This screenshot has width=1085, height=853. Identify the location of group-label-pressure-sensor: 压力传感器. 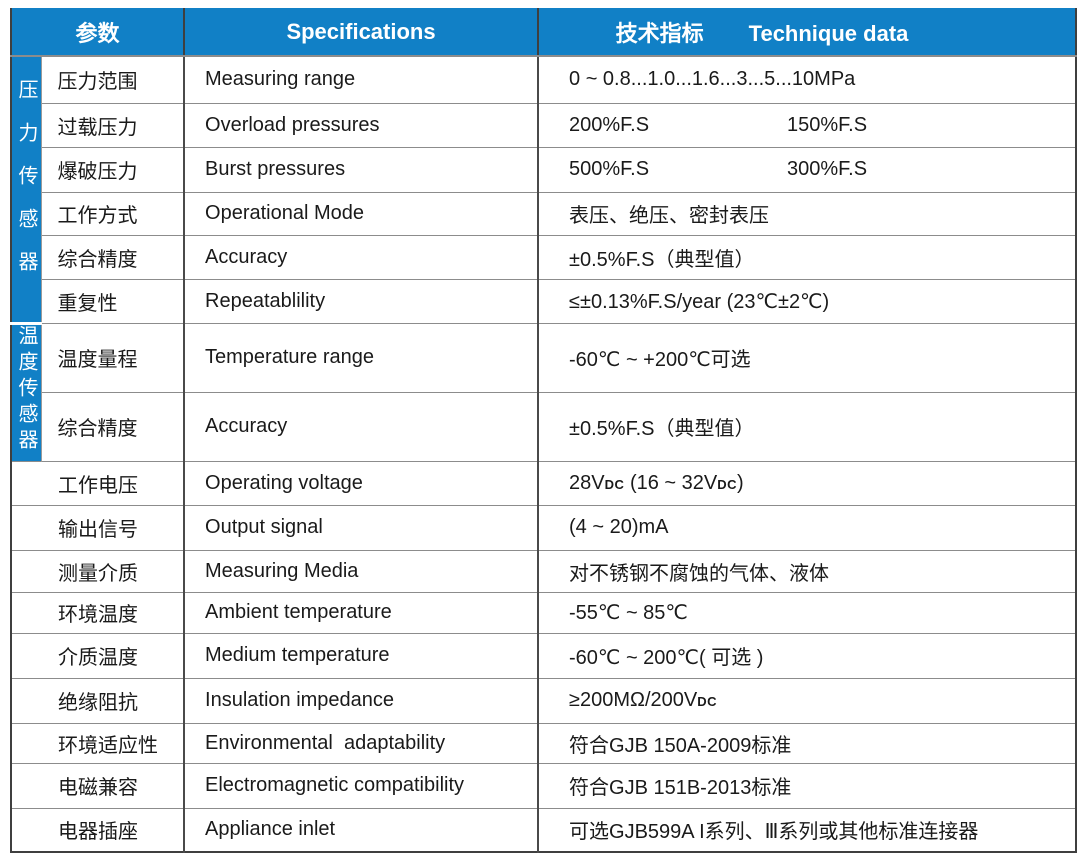
(26, 190).